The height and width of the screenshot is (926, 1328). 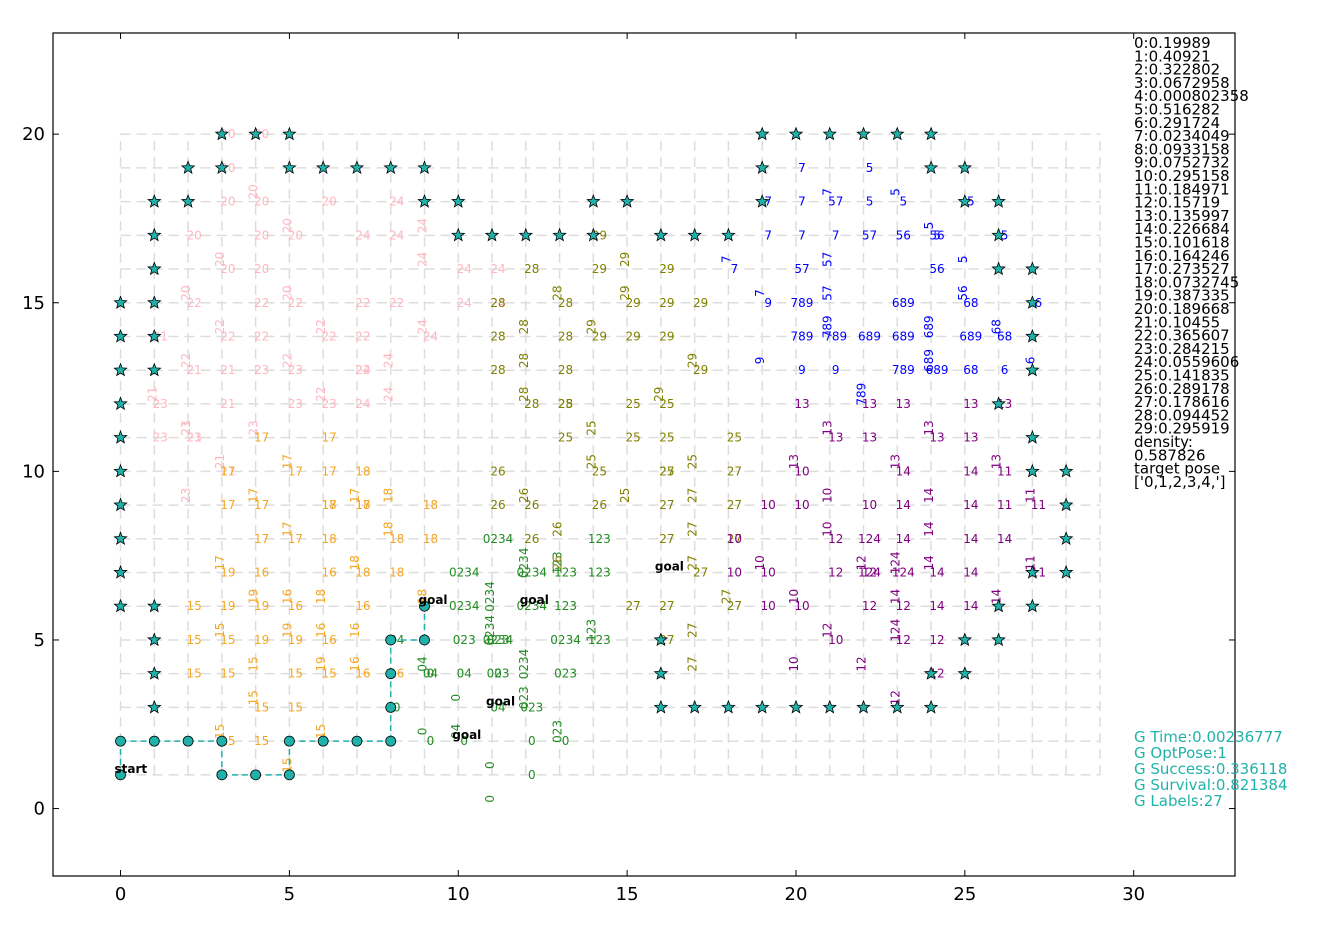 What do you see at coordinates (466, 735) in the screenshot?
I see `goal-marker: goal` at bounding box center [466, 735].